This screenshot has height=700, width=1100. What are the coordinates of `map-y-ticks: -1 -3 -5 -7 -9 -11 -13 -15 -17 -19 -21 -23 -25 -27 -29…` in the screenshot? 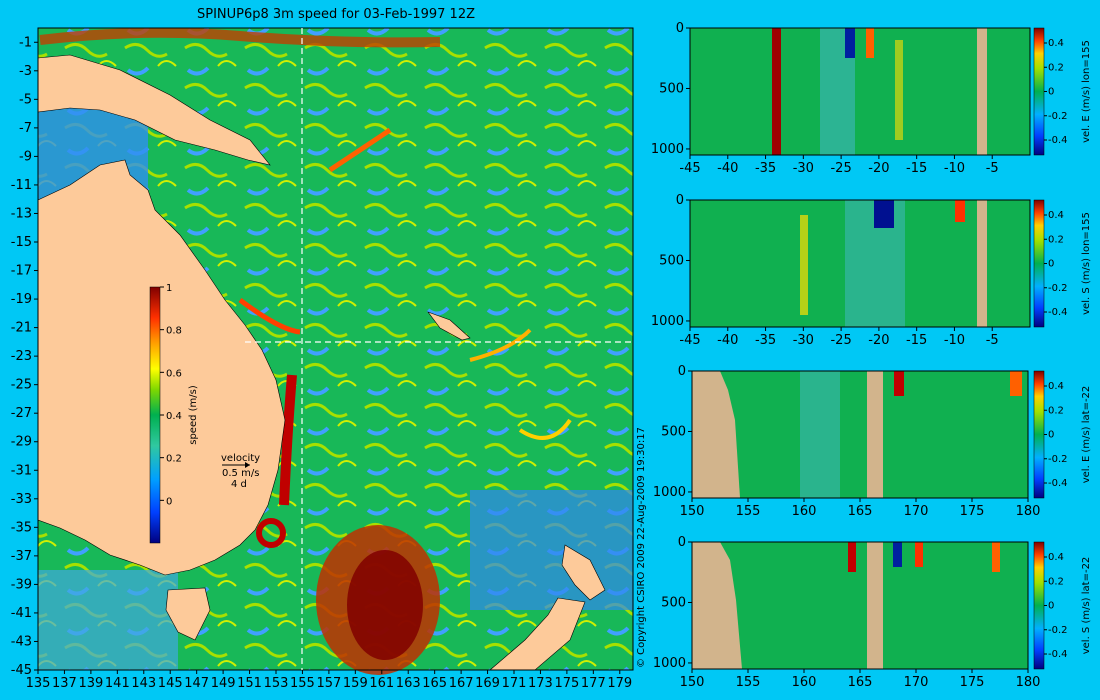 It's located at (24, 356).